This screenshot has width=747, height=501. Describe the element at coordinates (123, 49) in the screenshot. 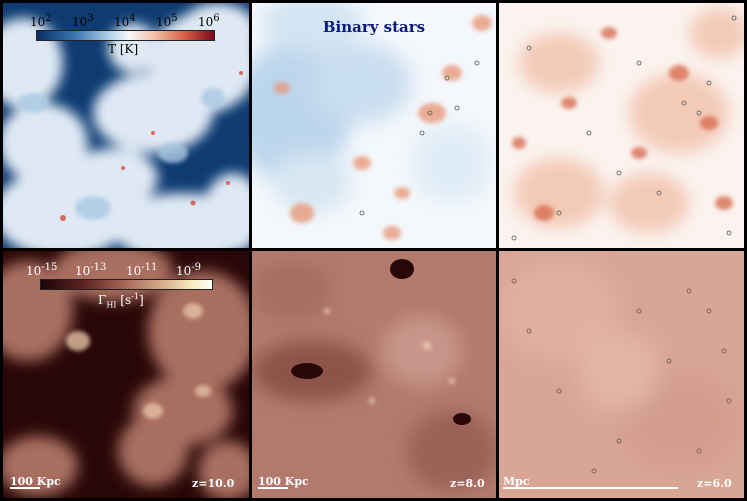

I see `temperature-colorbar-label: T [K]` at that location.